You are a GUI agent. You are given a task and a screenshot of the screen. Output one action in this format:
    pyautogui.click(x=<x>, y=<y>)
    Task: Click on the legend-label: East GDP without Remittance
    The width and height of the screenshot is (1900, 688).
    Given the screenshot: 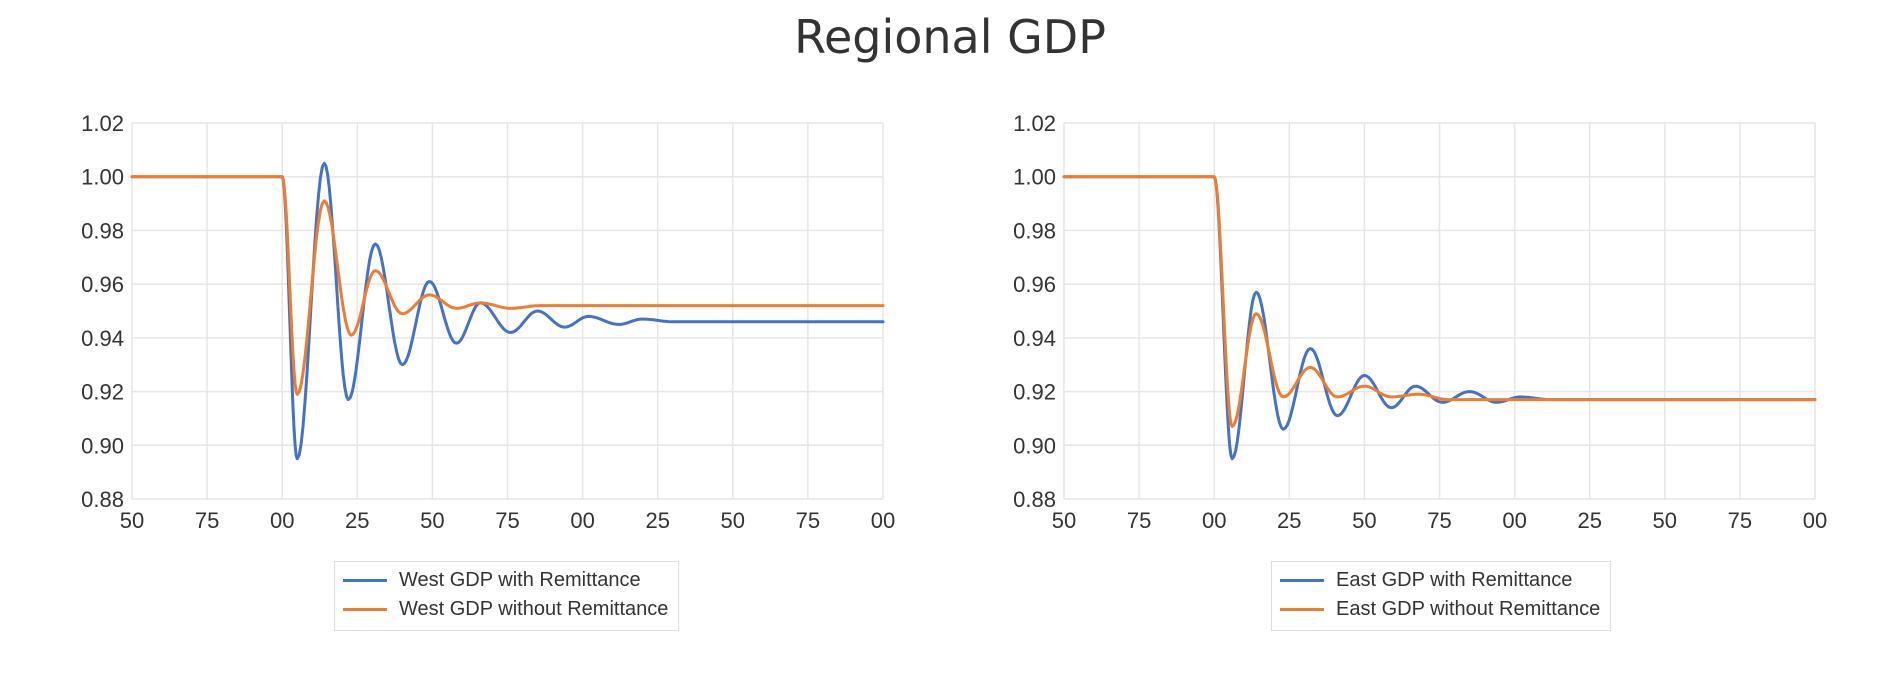 What is the action you would take?
    pyautogui.click(x=1468, y=609)
    